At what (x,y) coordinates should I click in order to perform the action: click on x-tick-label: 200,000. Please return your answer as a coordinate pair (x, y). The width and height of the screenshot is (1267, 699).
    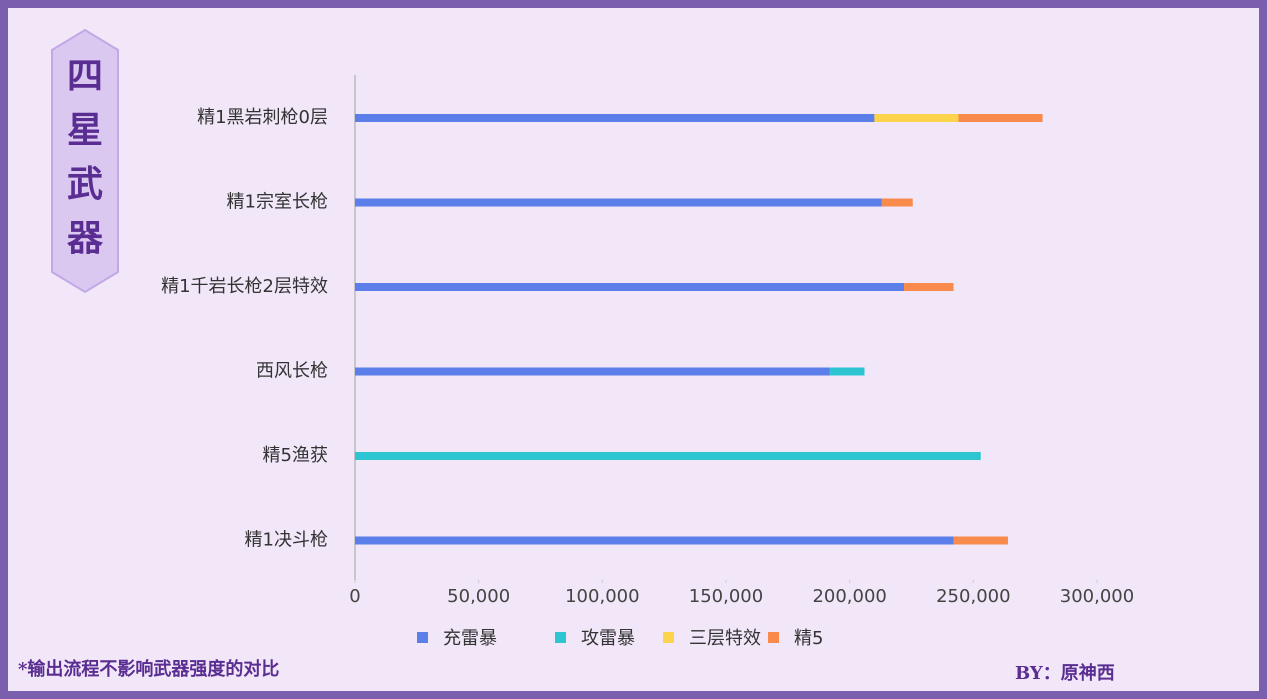
    Looking at the image, I should click on (849, 596).